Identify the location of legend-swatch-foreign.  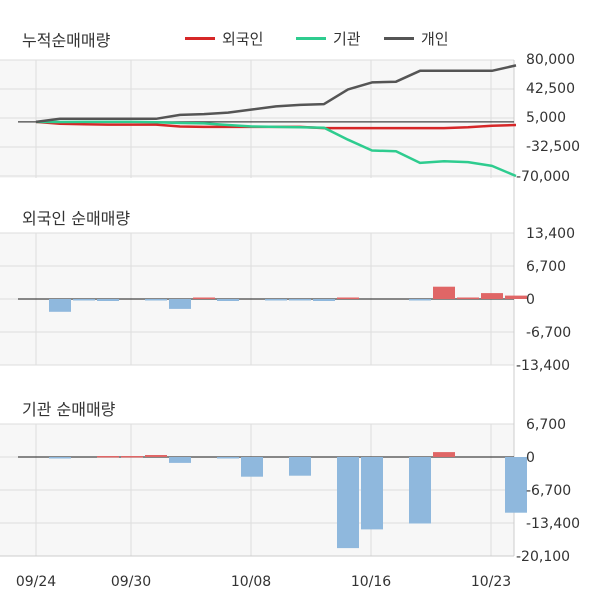
(200, 38).